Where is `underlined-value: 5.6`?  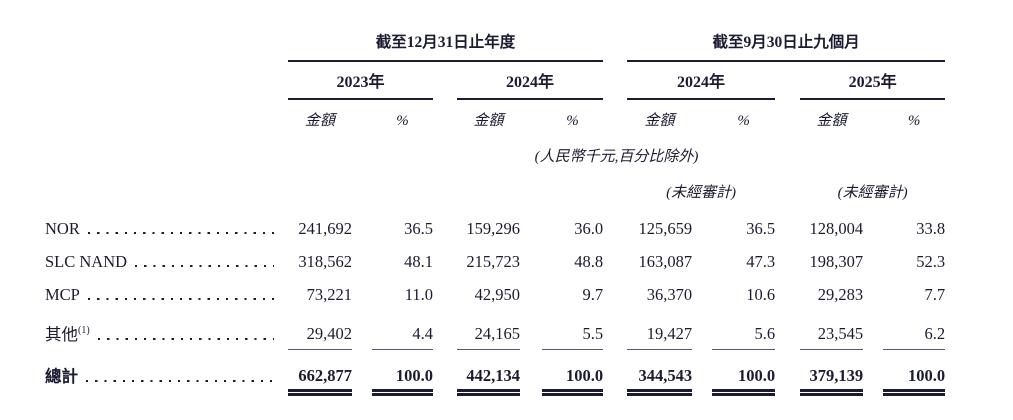
underlined-value: 5.6 is located at coordinates (744, 337).